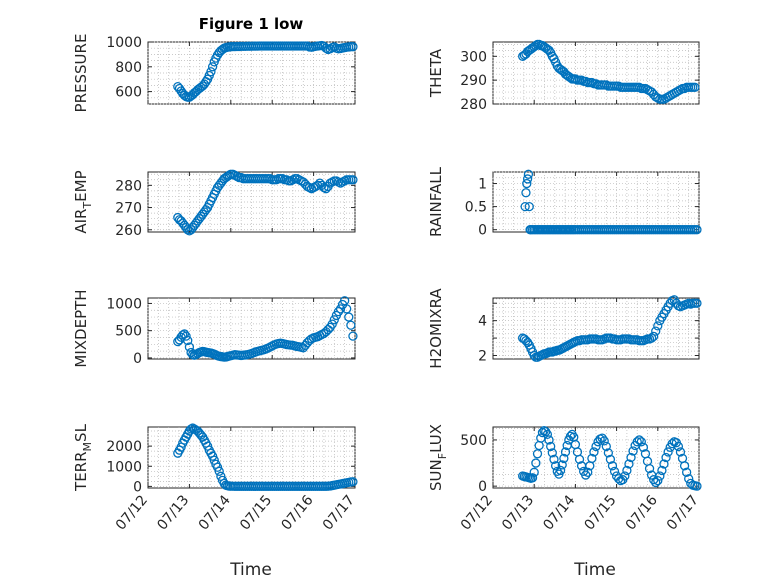  I want to click on x-tick-label: 07/15, so click(600, 512).